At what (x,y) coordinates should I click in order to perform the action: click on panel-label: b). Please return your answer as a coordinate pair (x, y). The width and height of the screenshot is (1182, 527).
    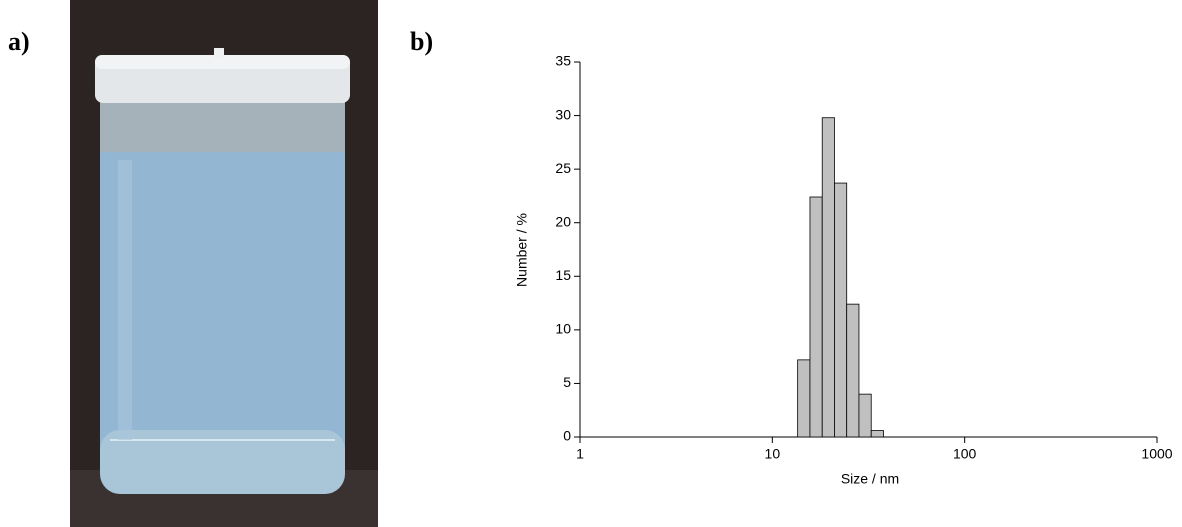
    Looking at the image, I should click on (421, 41).